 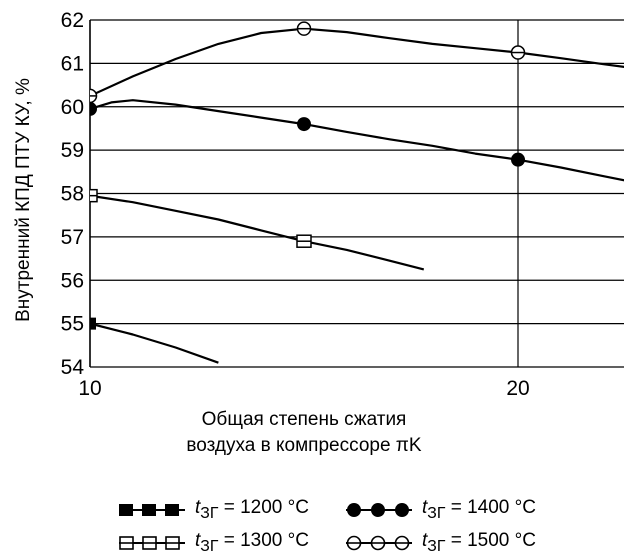 I want to click on x-tick-label: 10, so click(x=89, y=388).